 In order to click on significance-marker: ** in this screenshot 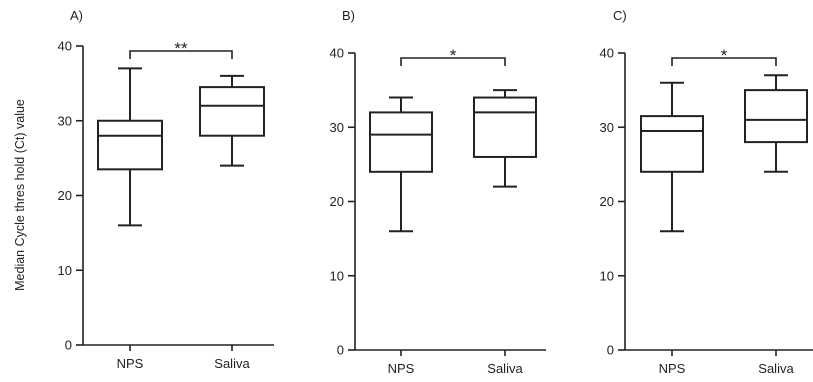, I will do `click(181, 48)`.